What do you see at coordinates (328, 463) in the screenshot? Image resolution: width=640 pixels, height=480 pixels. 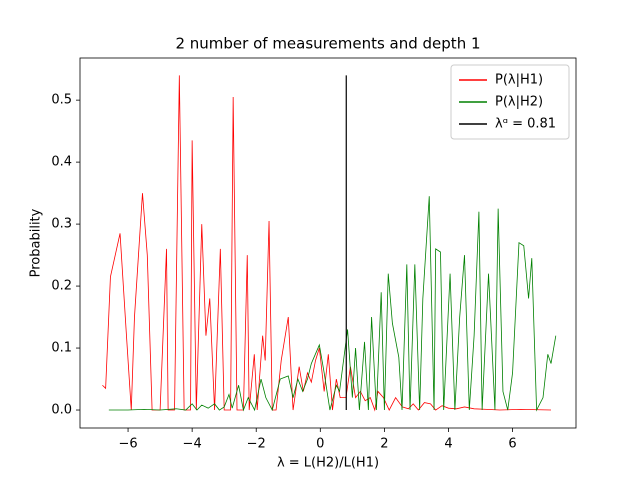 I see `x-axis-label: λ = L(H2)/L(H1)` at bounding box center [328, 463].